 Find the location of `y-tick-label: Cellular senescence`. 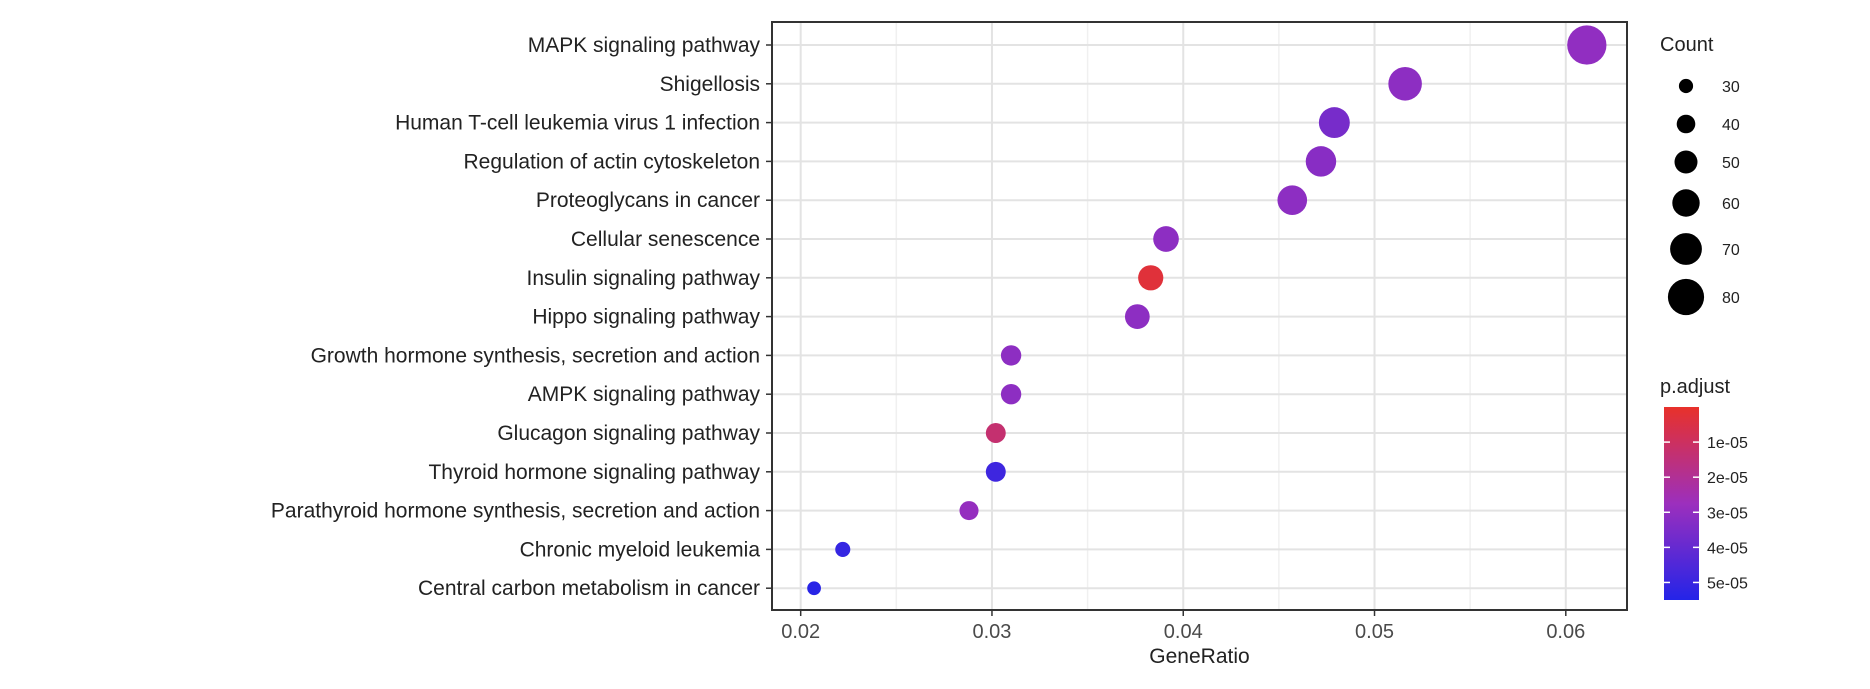

y-tick-label: Cellular senescence is located at coordinates (665, 239).